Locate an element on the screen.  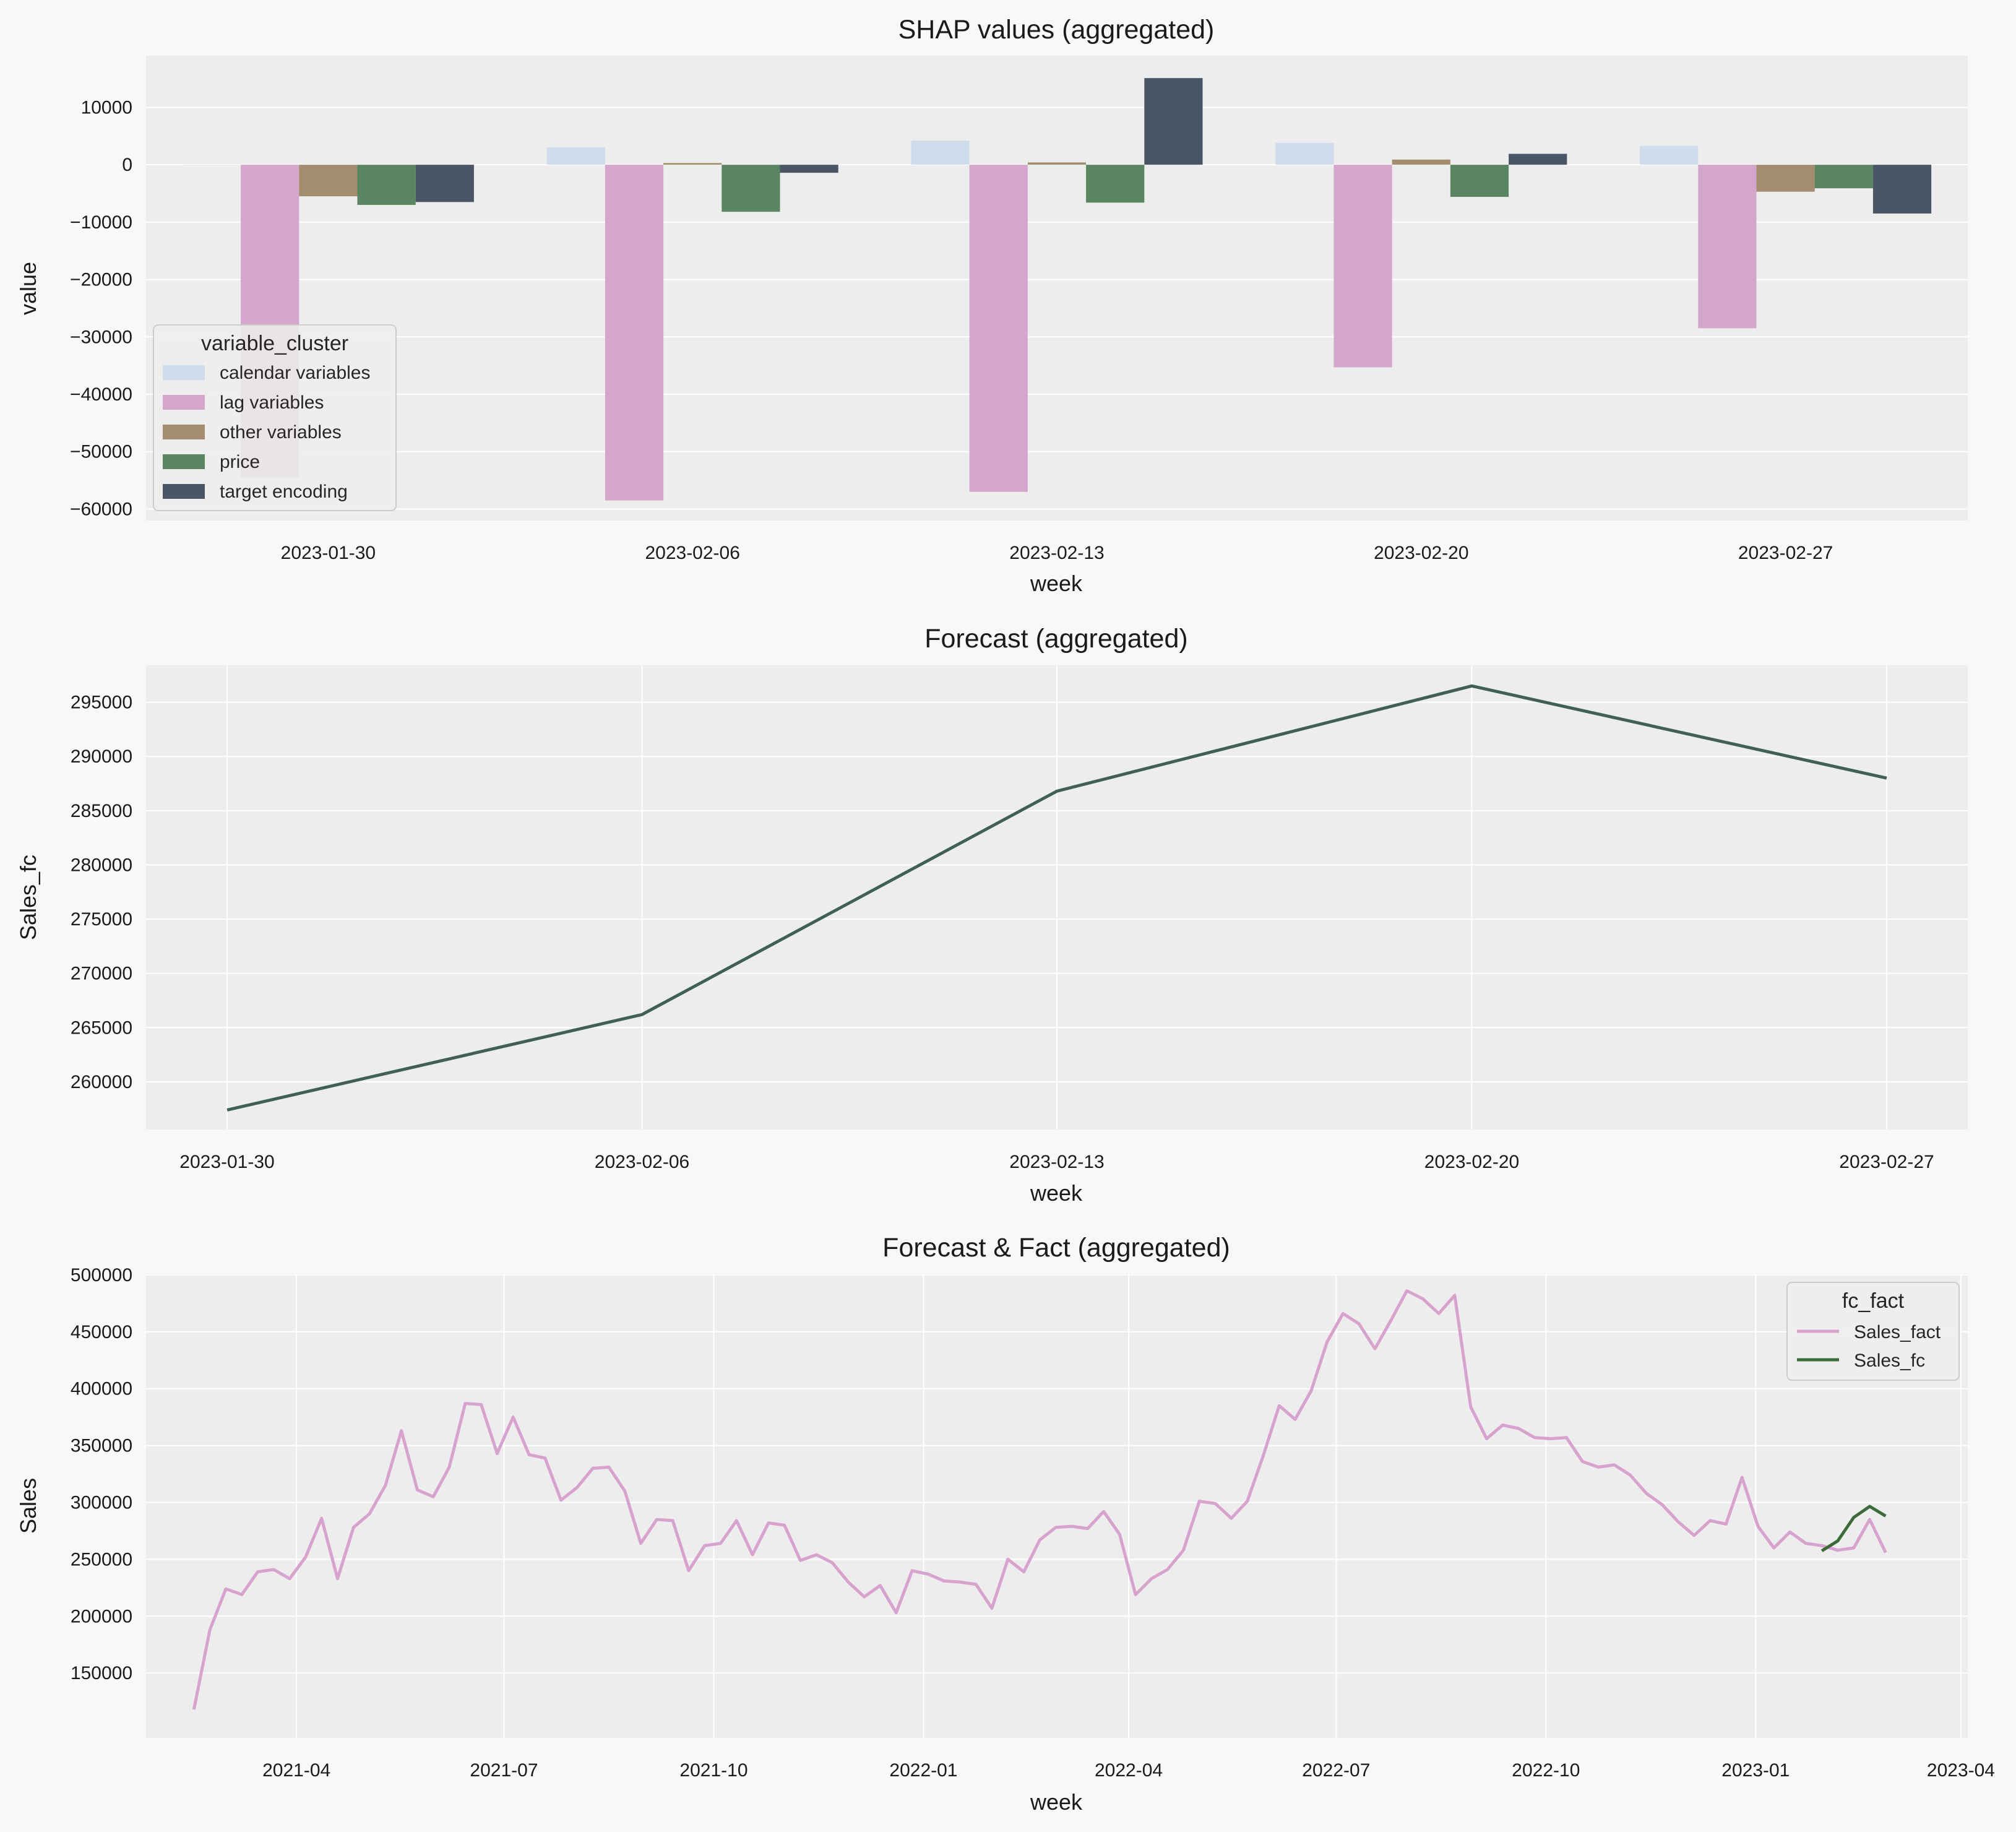
shap-x-tick-label: 2023-01-30 is located at coordinates (328, 553).